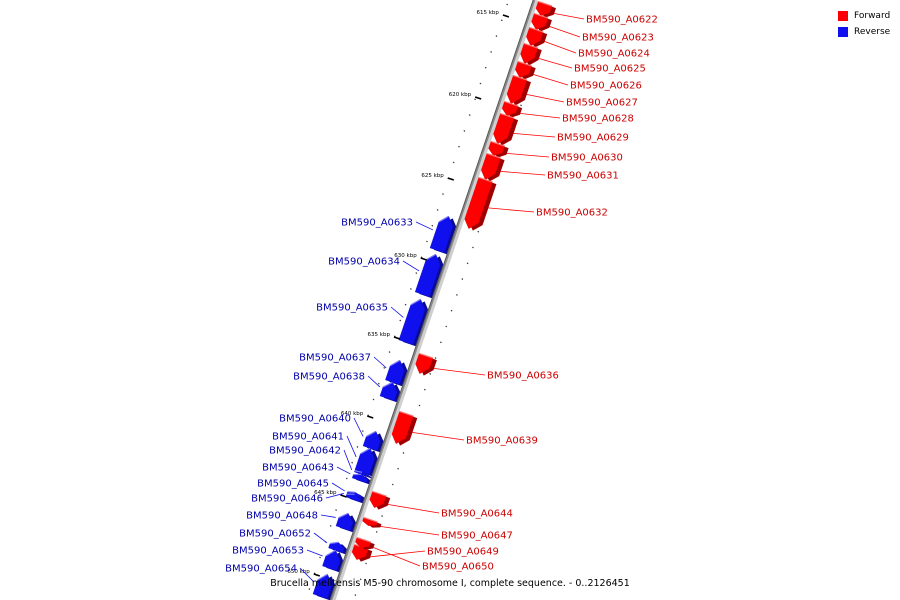 The width and height of the screenshot is (900, 600). I want to click on gene-BM590_A0652, so click(338, 548).